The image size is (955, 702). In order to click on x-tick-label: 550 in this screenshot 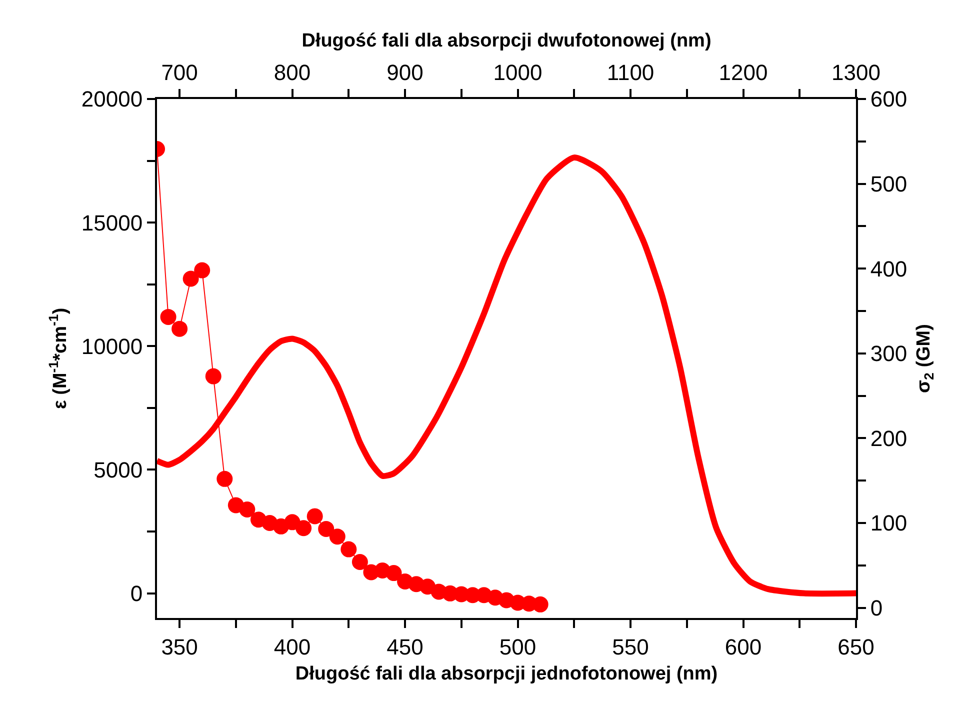, I will do `click(630, 647)`.